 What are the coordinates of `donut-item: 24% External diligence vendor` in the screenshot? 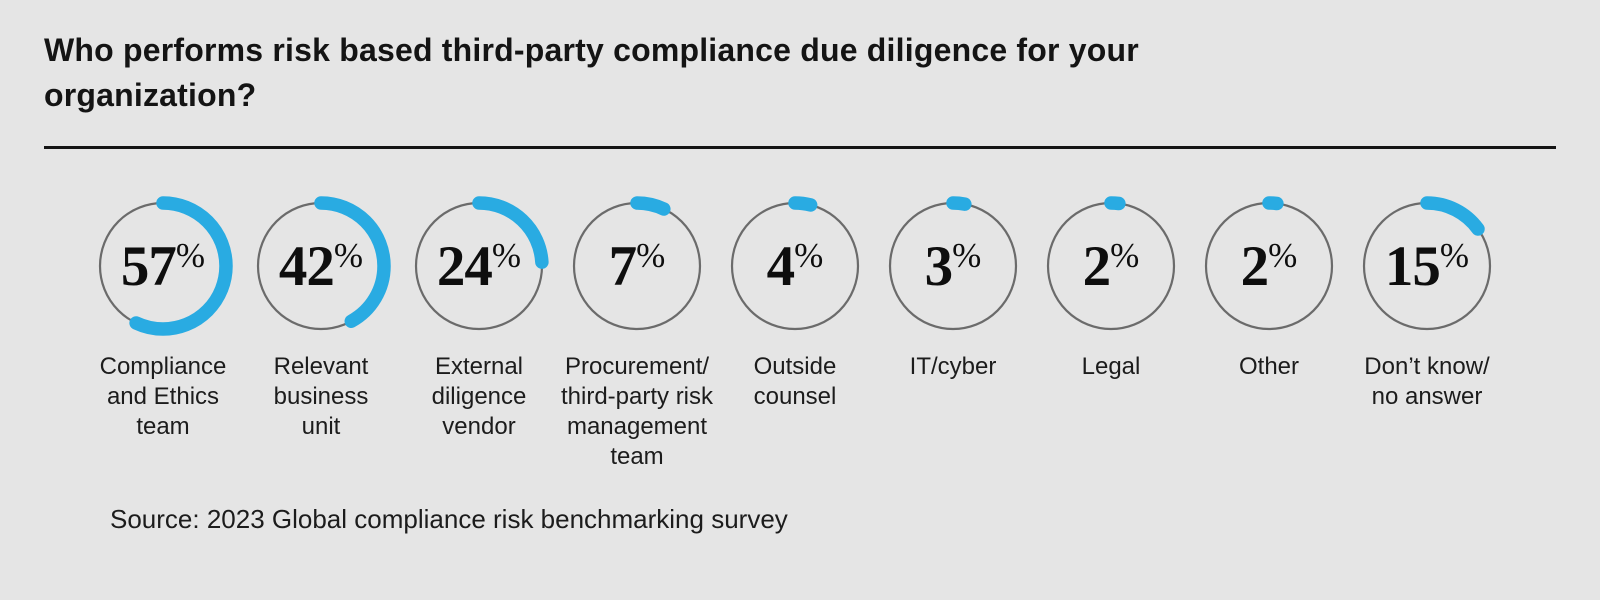 It's located at (479, 334).